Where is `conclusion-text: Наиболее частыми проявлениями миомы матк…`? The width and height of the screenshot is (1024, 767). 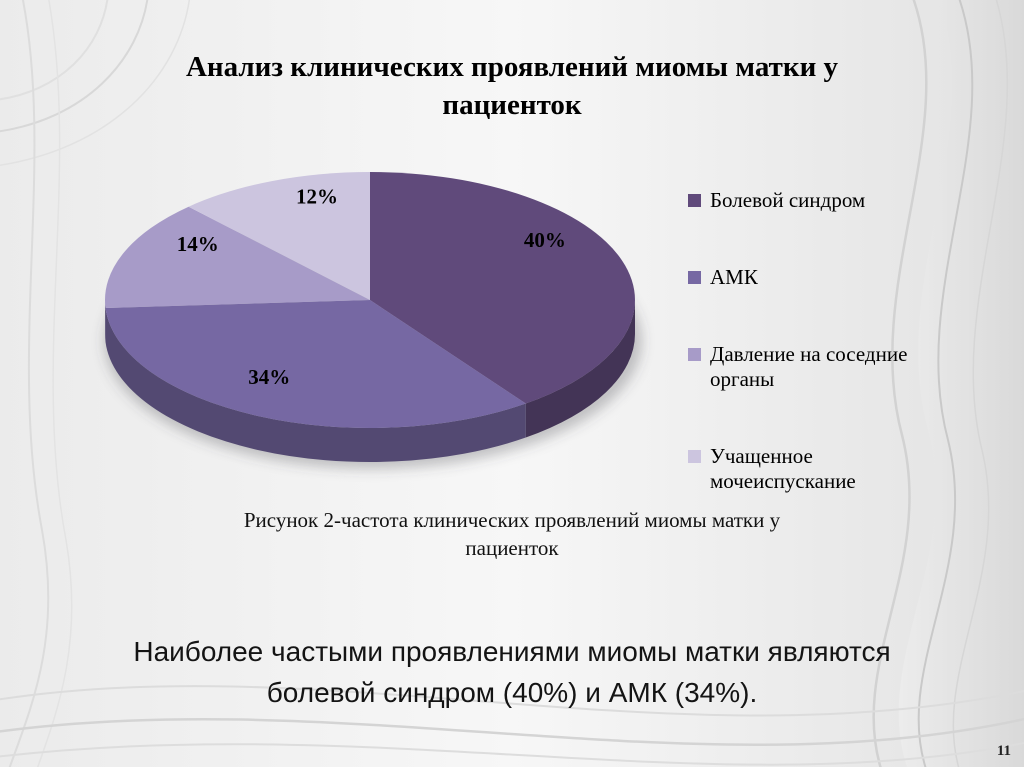 conclusion-text: Наиболее частыми проявлениями миомы матк… is located at coordinates (512, 672).